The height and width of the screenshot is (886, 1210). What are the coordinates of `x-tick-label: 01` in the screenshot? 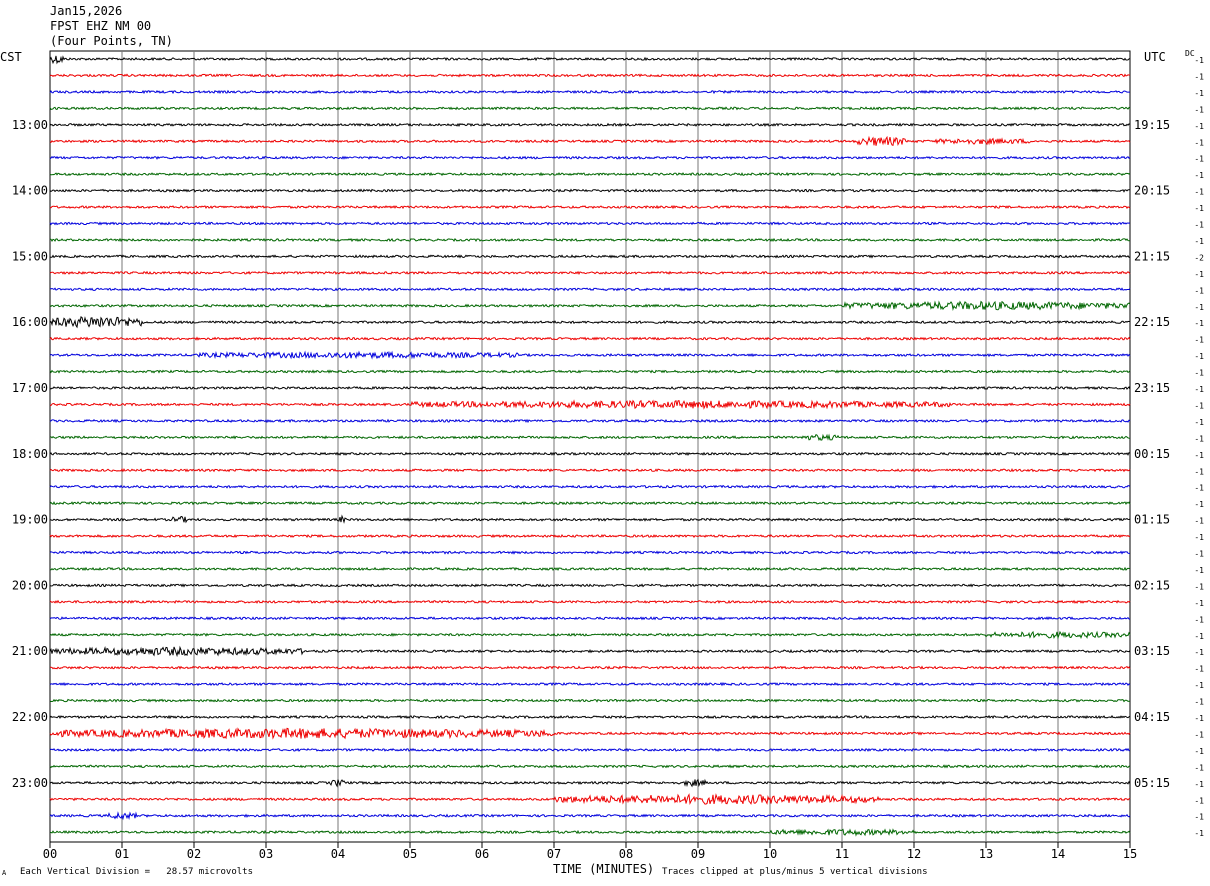 It's located at (122, 854).